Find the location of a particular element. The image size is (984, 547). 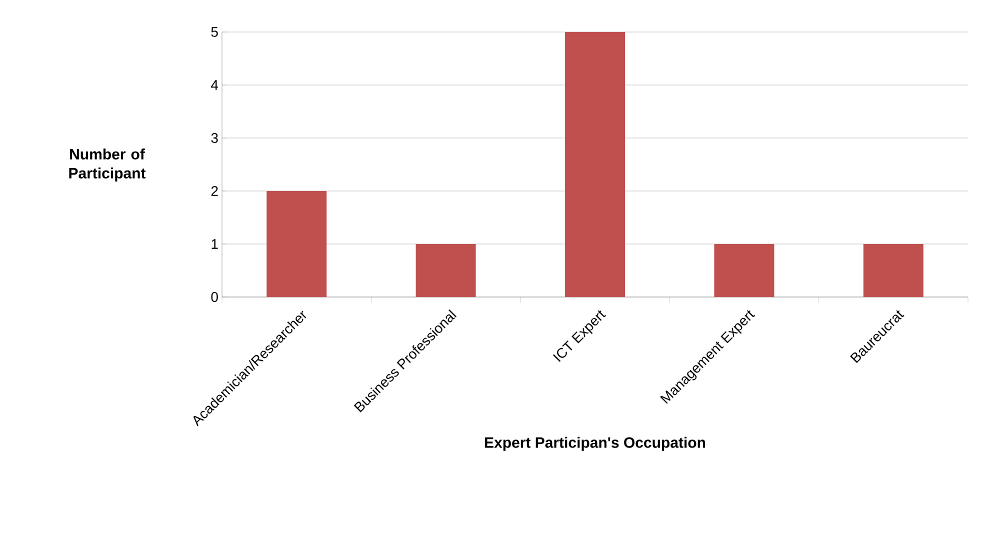

x-axis-title: Expert Participan's Occupation is located at coordinates (595, 443).